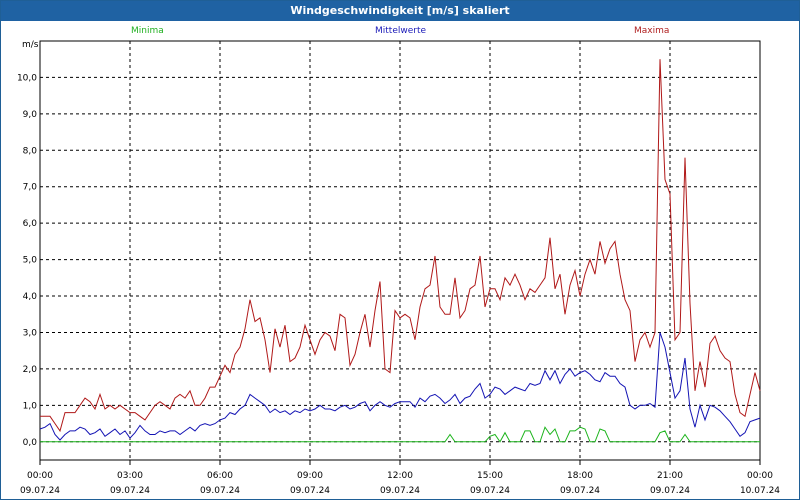  Describe the element at coordinates (310, 476) in the screenshot. I see `x-tick-time: 09:00` at that location.